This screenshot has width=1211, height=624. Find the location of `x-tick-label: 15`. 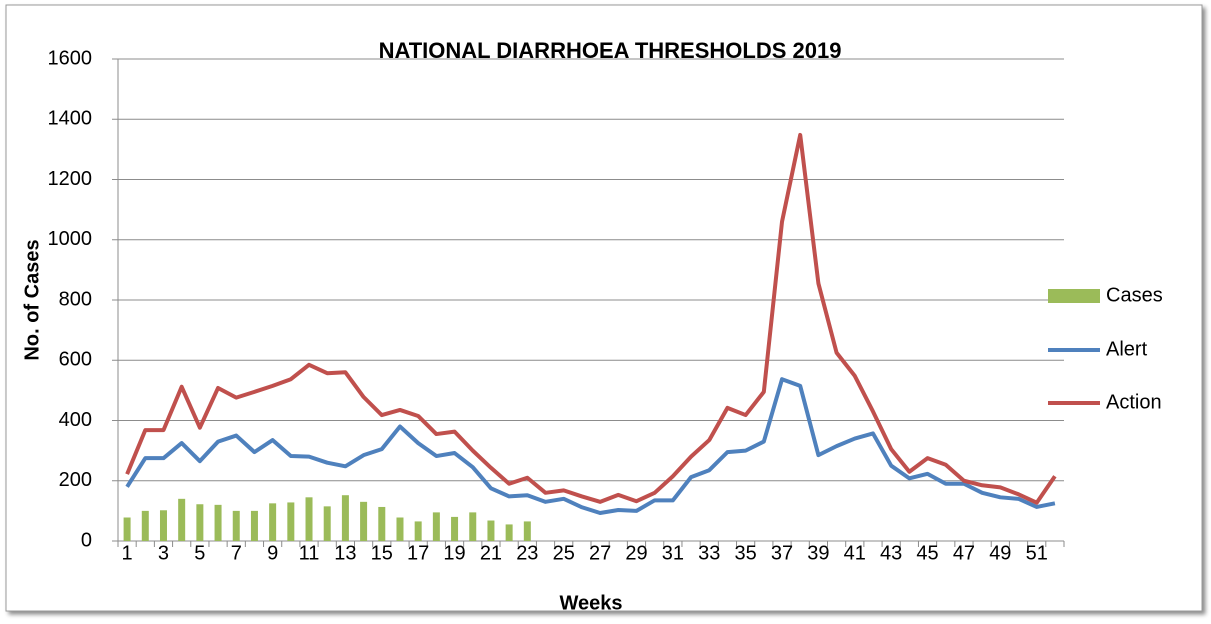

x-tick-label: 15 is located at coordinates (382, 553).